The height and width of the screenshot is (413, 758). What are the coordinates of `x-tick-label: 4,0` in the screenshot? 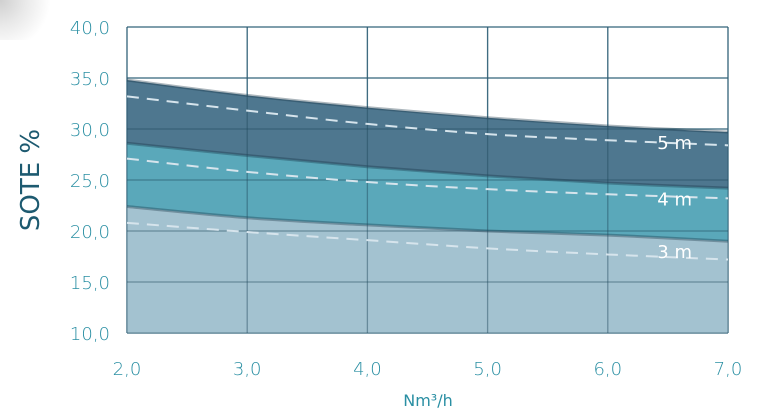 It's located at (367, 369).